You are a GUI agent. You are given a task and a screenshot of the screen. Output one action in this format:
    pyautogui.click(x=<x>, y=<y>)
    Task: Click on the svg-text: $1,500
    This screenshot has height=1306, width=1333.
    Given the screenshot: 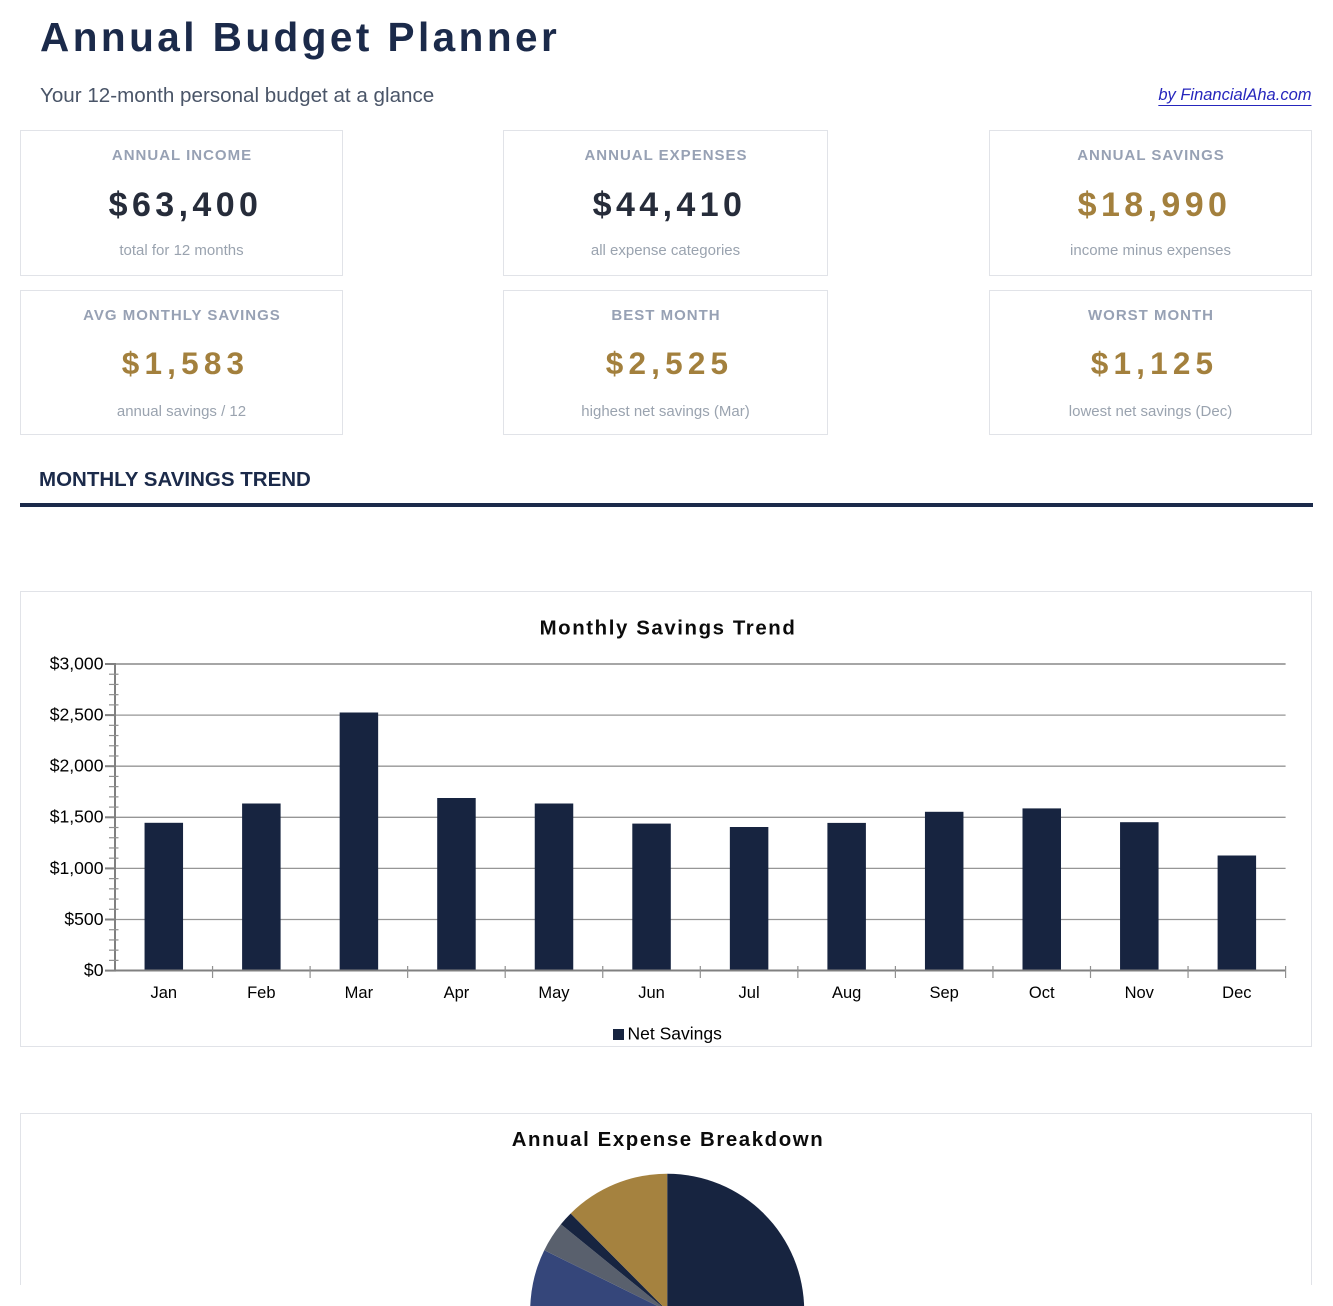 What is the action you would take?
    pyautogui.click(x=77, y=817)
    